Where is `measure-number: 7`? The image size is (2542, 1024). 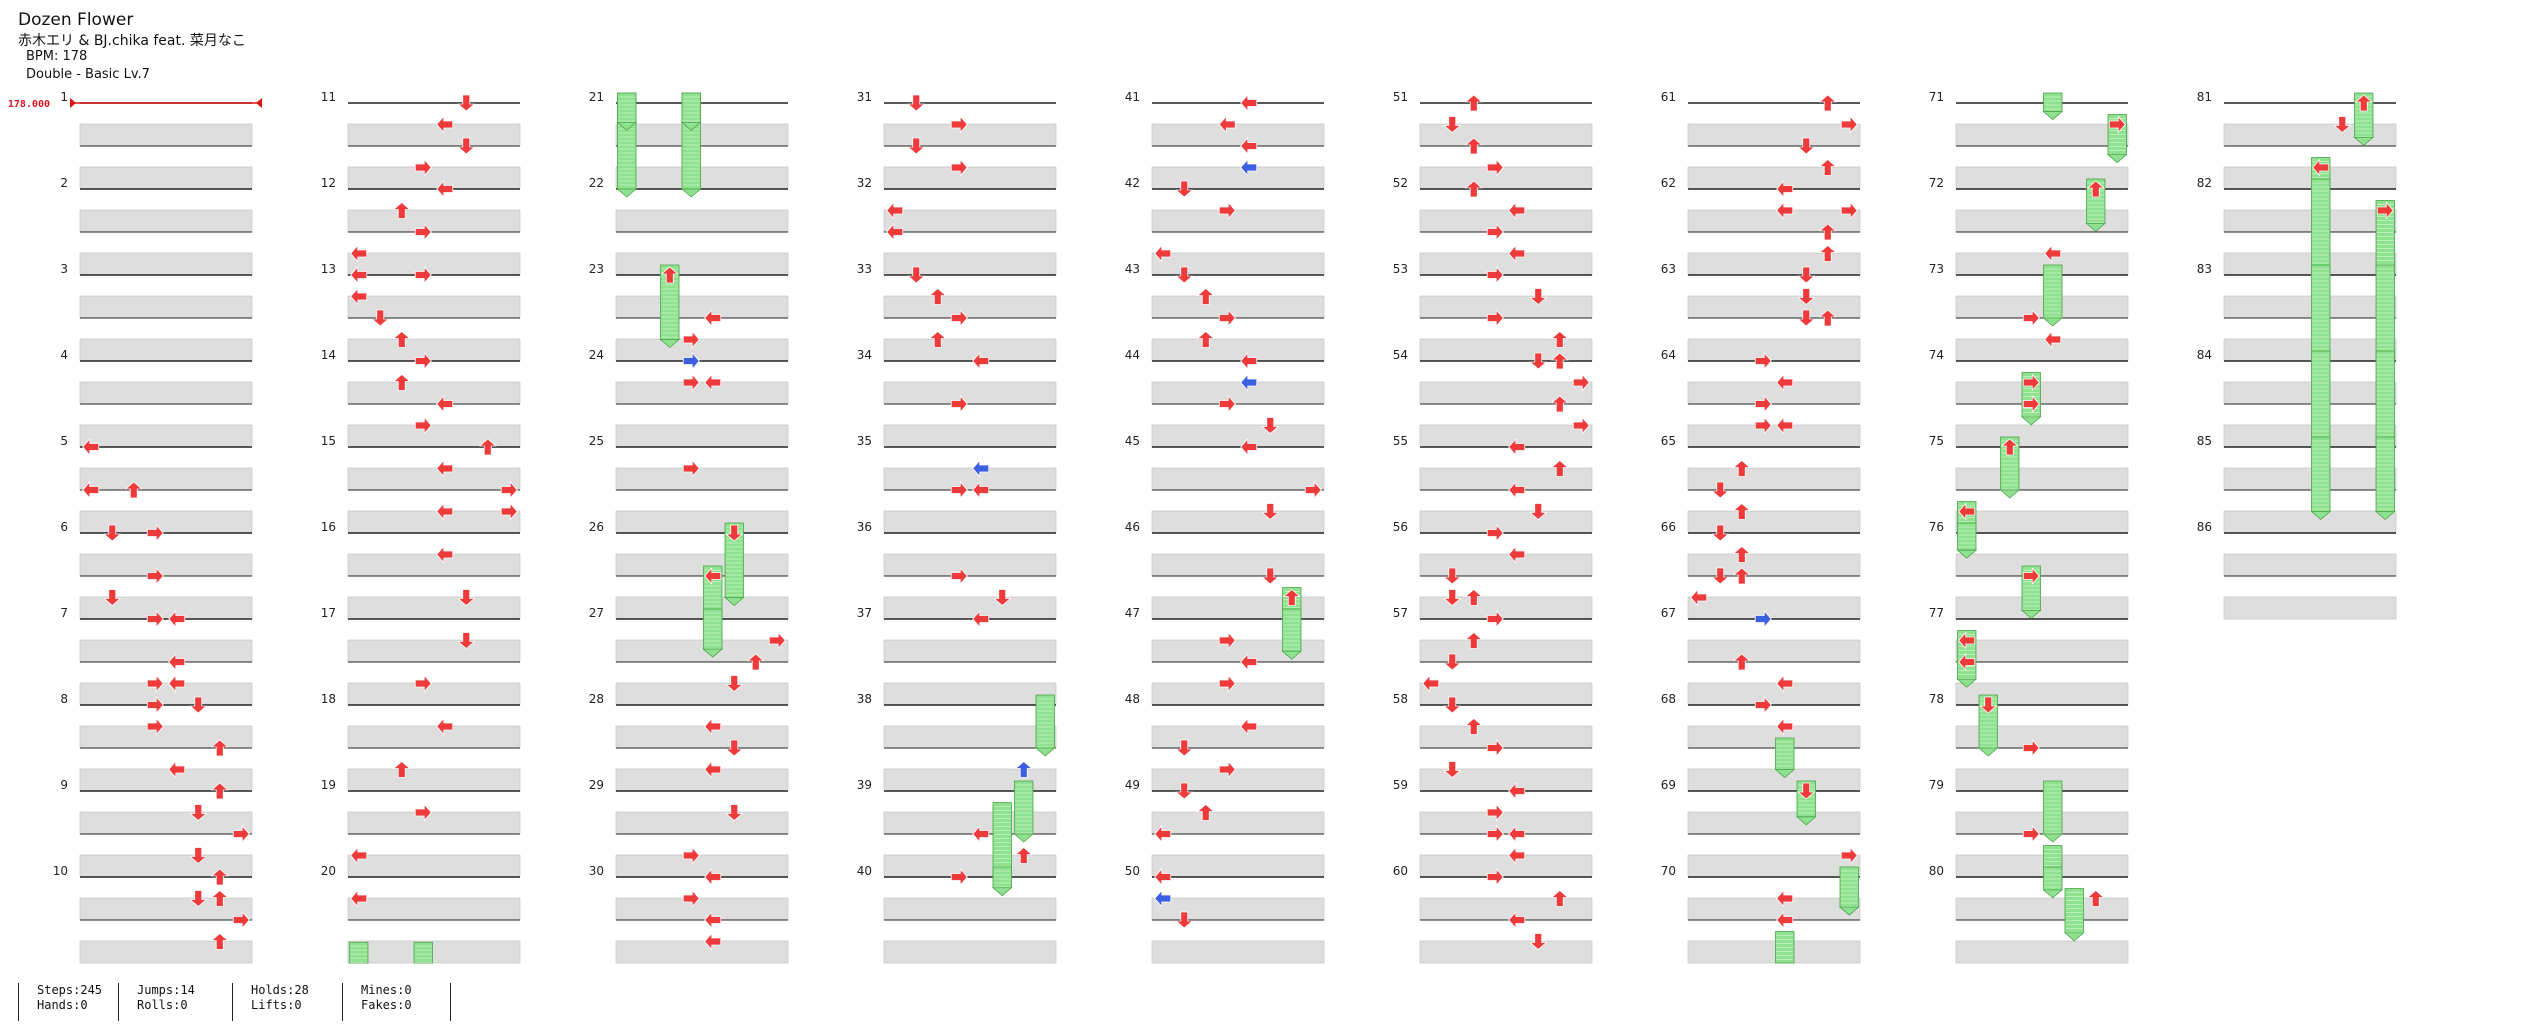 measure-number: 7 is located at coordinates (64, 613).